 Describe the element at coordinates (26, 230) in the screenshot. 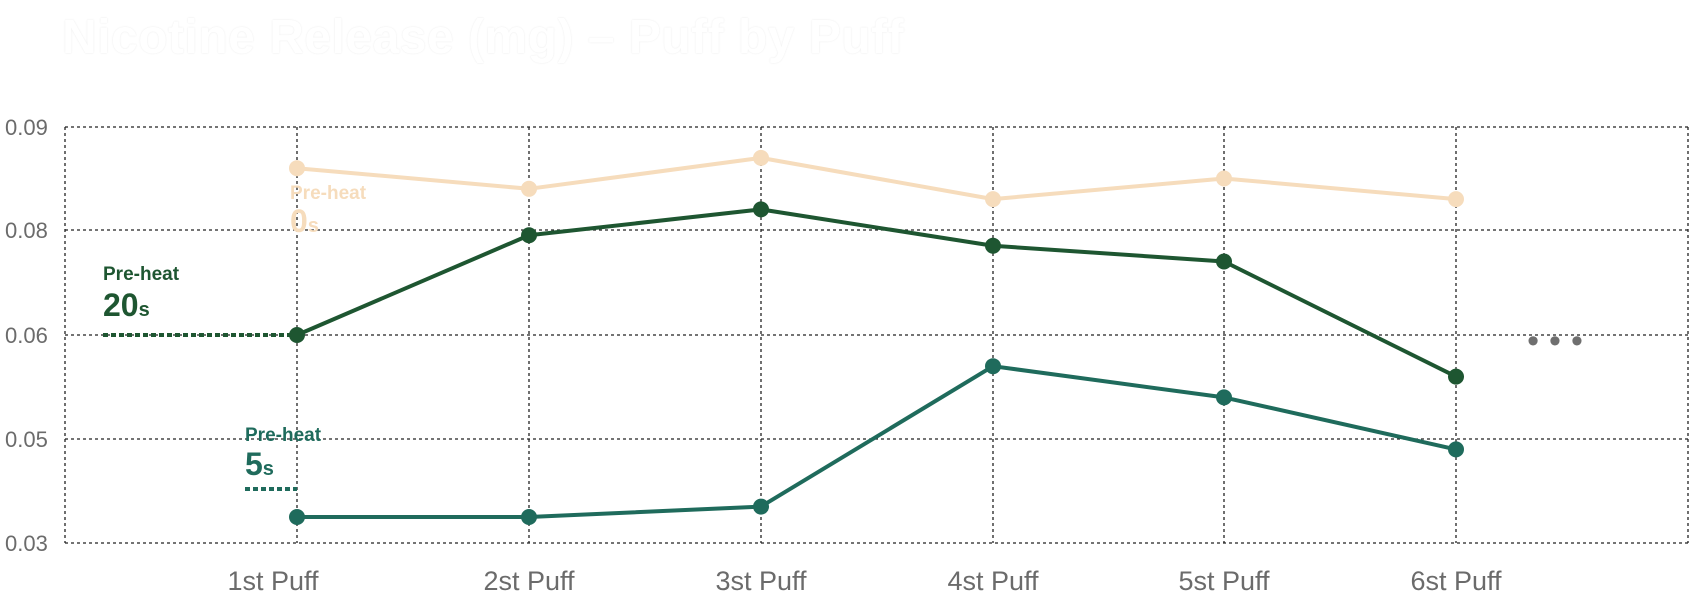

I see `y-tick-label: 0.08` at that location.